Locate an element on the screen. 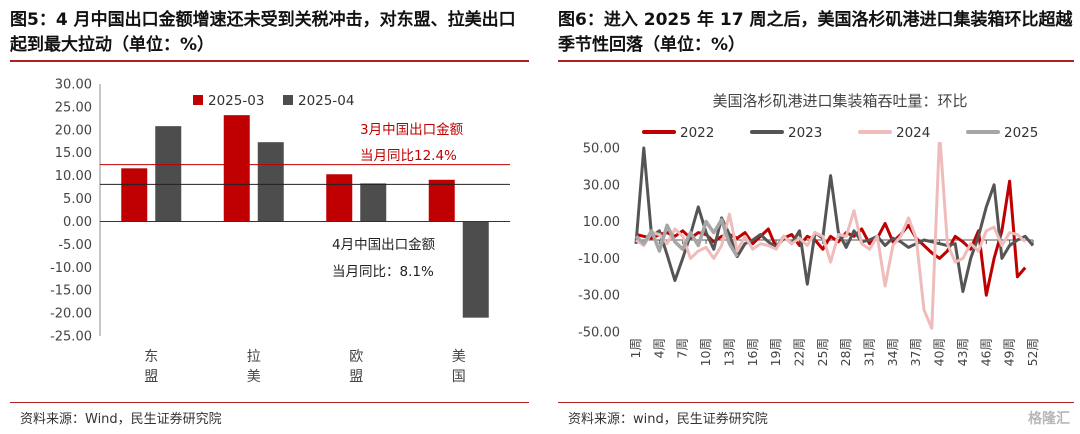 This screenshot has height=434, width=1080. legend-label: 2024 is located at coordinates (913, 133).